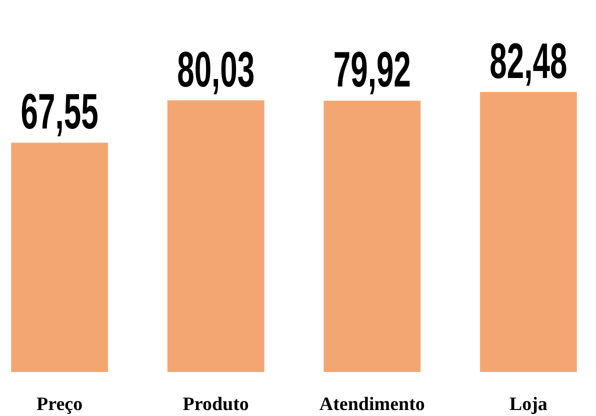 This screenshot has width=596, height=416. I want to click on data-label: 67,55, so click(59, 111).